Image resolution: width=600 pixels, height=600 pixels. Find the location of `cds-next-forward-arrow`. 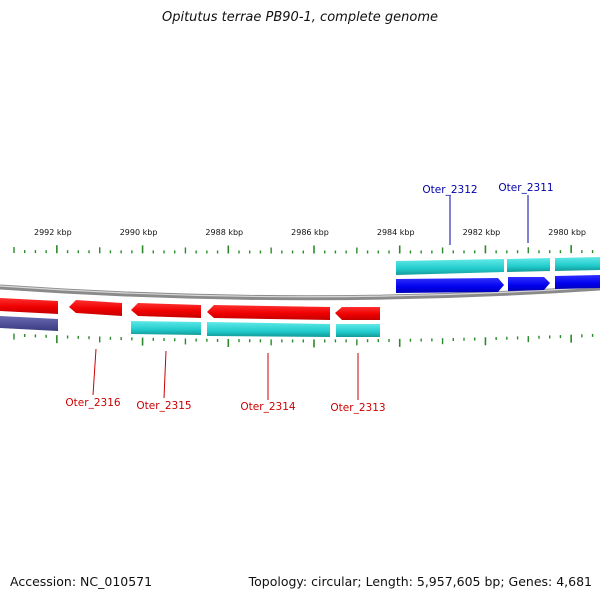

cds-next-forward-arrow is located at coordinates (577, 282).